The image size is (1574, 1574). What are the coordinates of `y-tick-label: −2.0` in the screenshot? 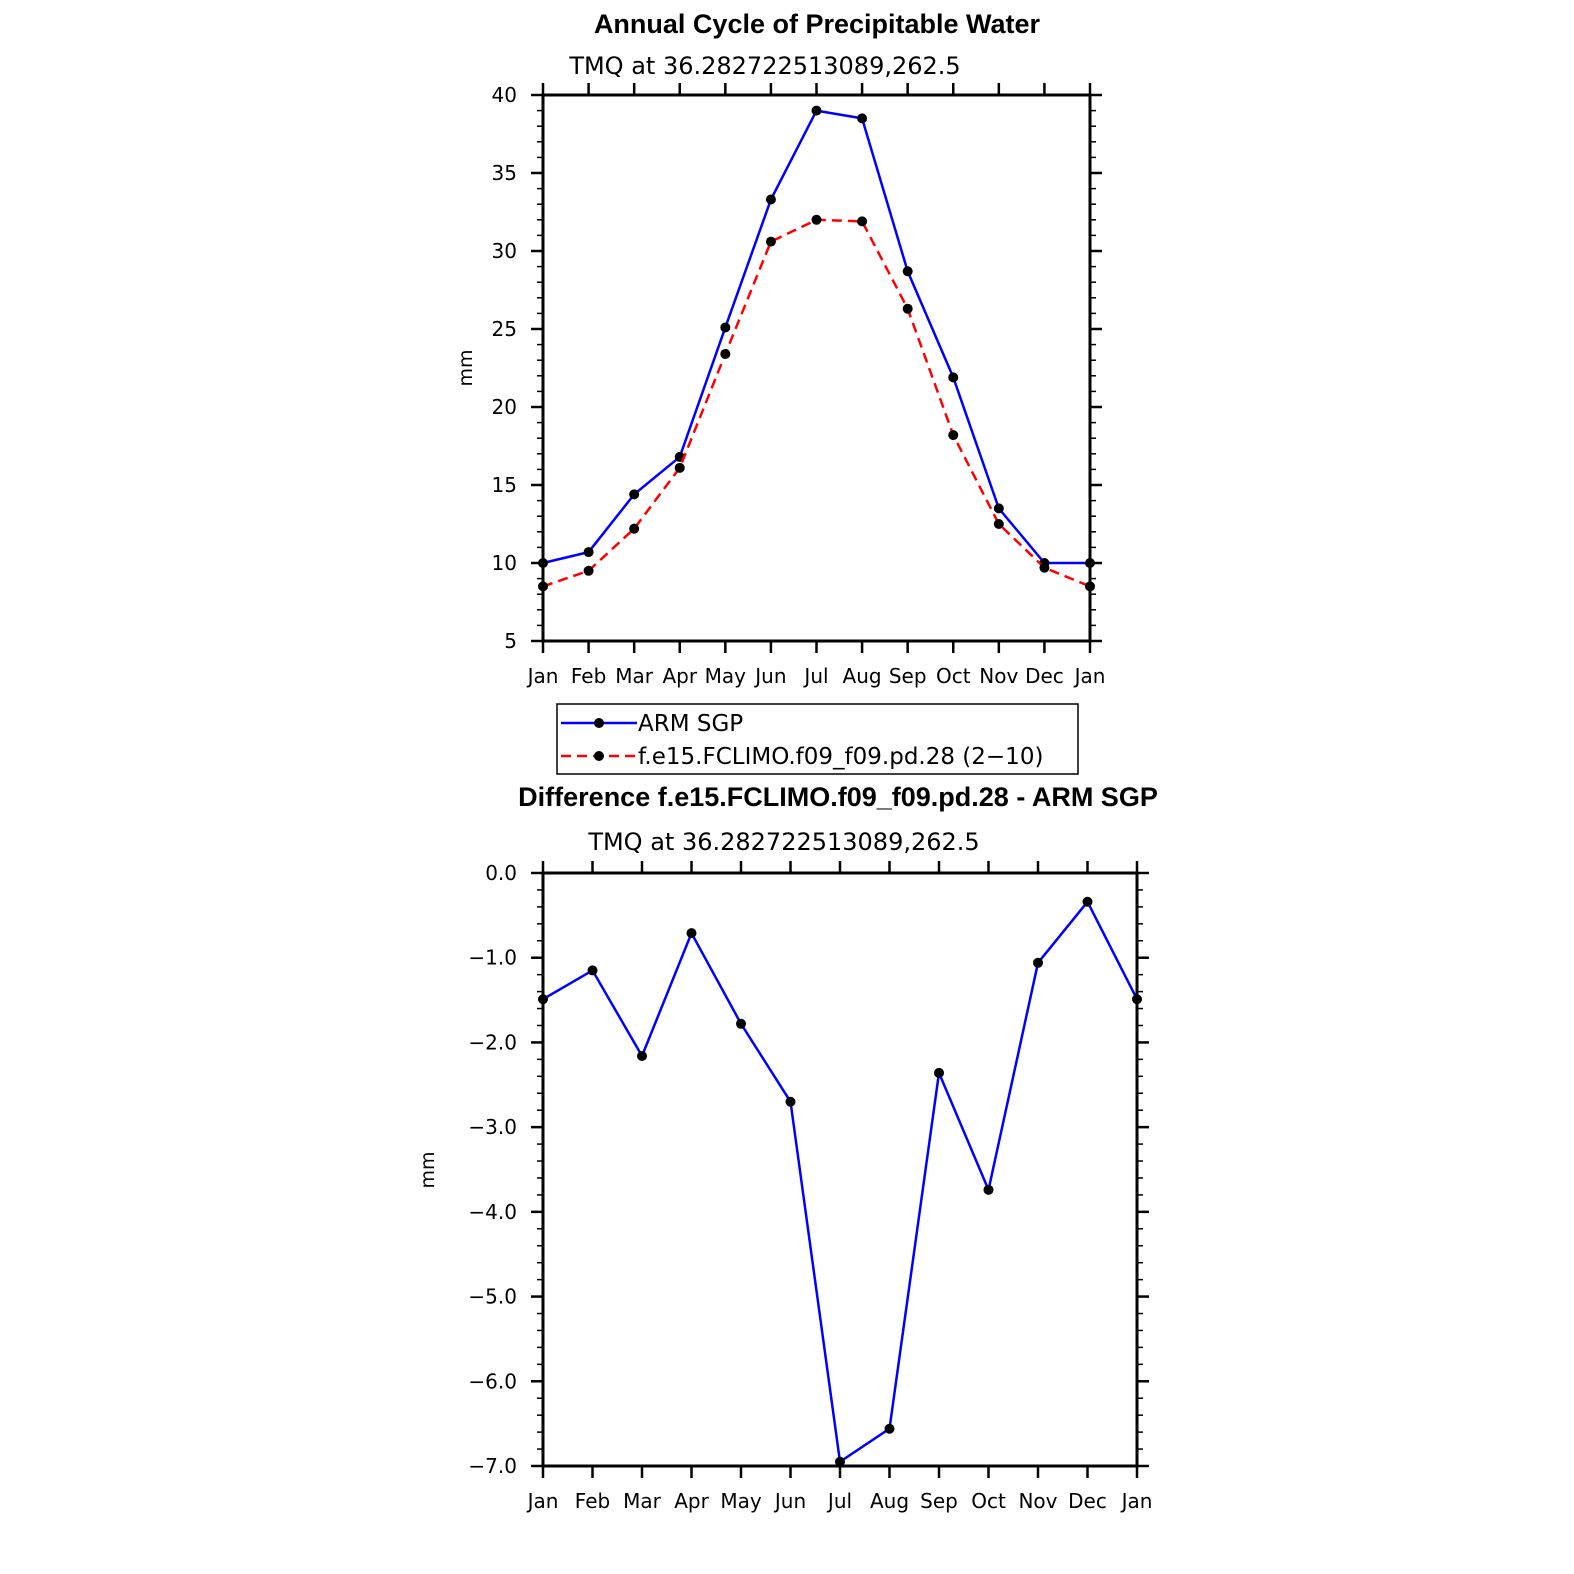 It's located at (492, 1042).